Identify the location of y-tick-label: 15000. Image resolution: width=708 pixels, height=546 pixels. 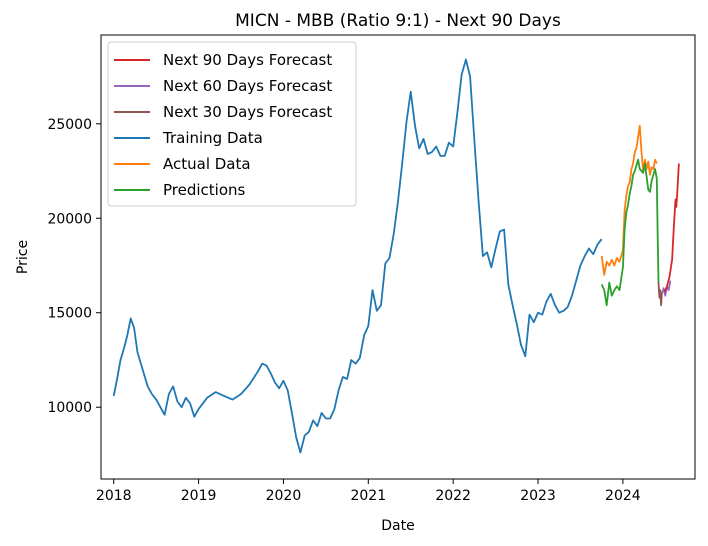
(69, 314).